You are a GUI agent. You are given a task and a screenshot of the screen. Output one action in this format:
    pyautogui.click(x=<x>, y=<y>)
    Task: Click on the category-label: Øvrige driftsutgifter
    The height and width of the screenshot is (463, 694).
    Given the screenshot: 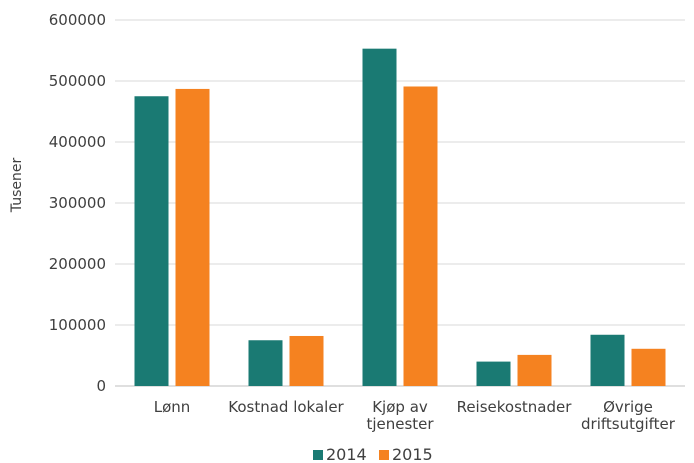 What is the action you would take?
    pyautogui.click(x=628, y=415)
    